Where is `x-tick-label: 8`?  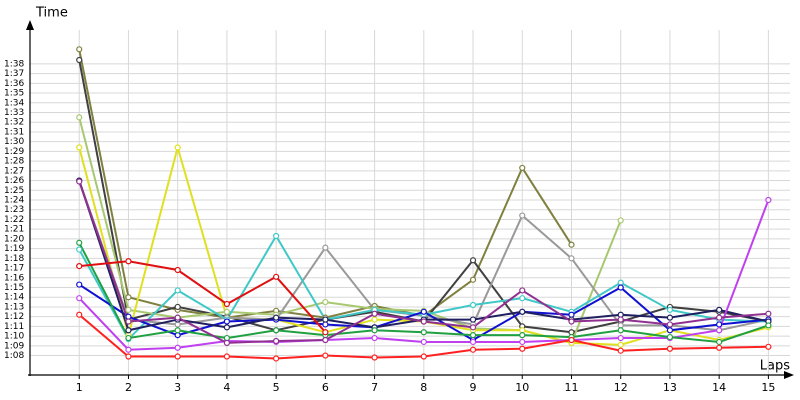 x-tick-label: 8 is located at coordinates (423, 387).